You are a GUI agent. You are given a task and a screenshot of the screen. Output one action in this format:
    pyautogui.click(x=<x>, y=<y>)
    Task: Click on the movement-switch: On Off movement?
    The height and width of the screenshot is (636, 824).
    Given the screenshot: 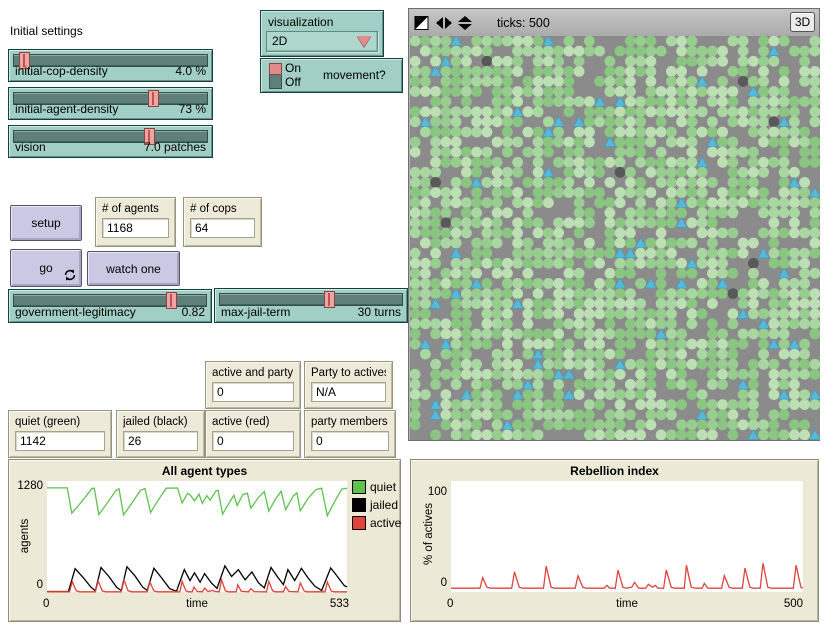 What is the action you would take?
    pyautogui.click(x=331, y=75)
    